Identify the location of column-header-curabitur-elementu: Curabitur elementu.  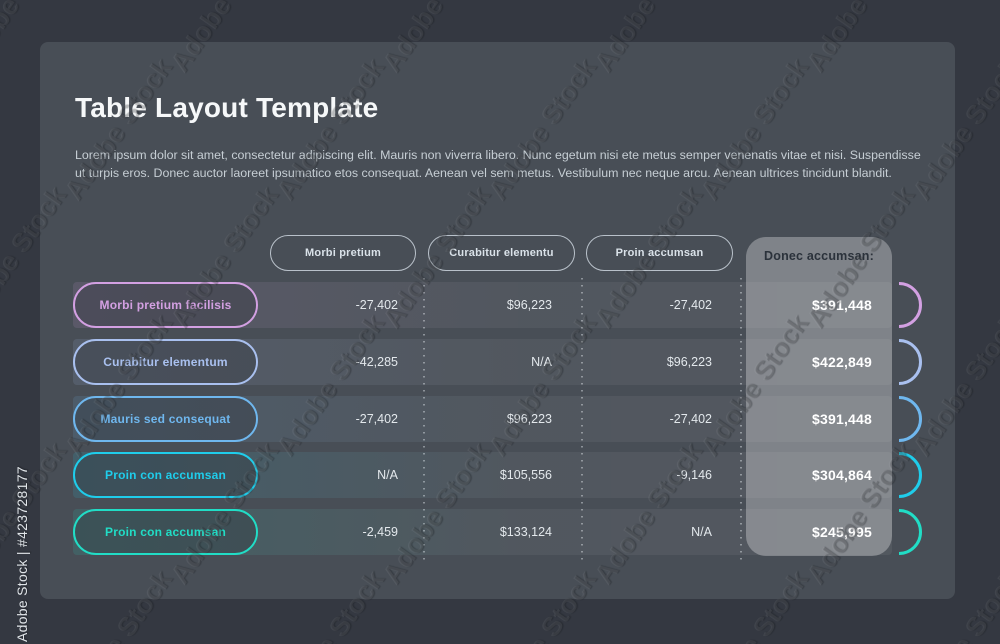
(501, 253).